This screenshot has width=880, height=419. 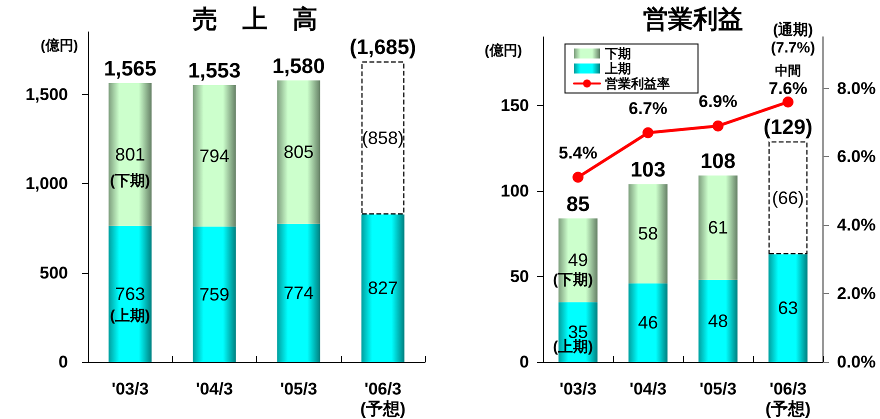 I want to click on data-label: 58, so click(x=648, y=234).